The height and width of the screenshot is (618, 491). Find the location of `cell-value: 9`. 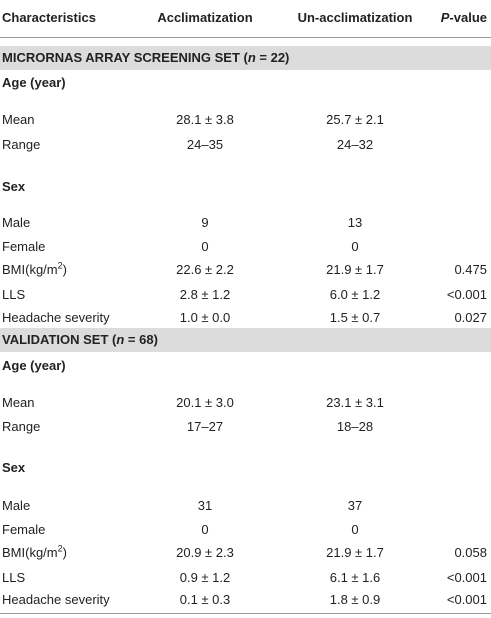

cell-value: 9 is located at coordinates (205, 222).